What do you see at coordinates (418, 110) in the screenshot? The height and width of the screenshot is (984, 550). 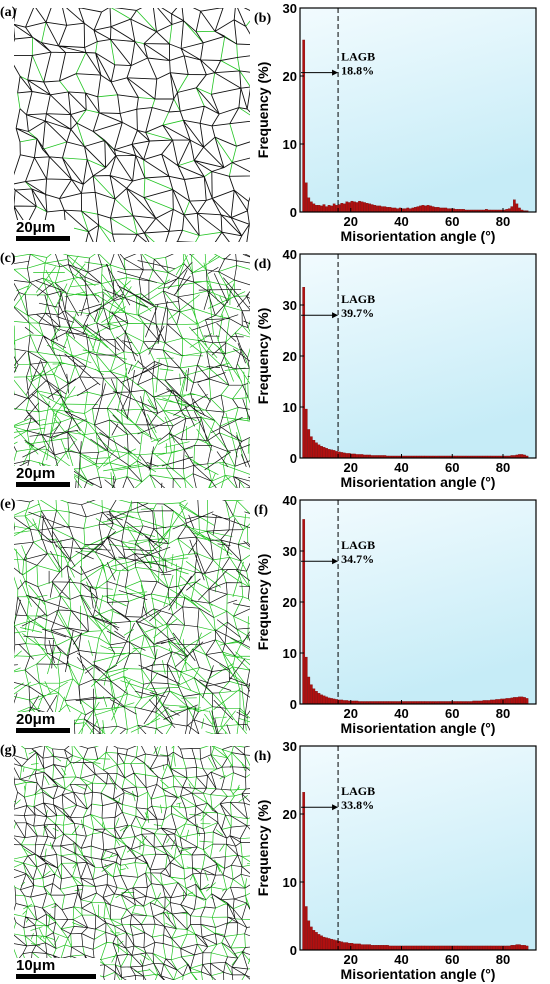 I see `plot-frame` at bounding box center [418, 110].